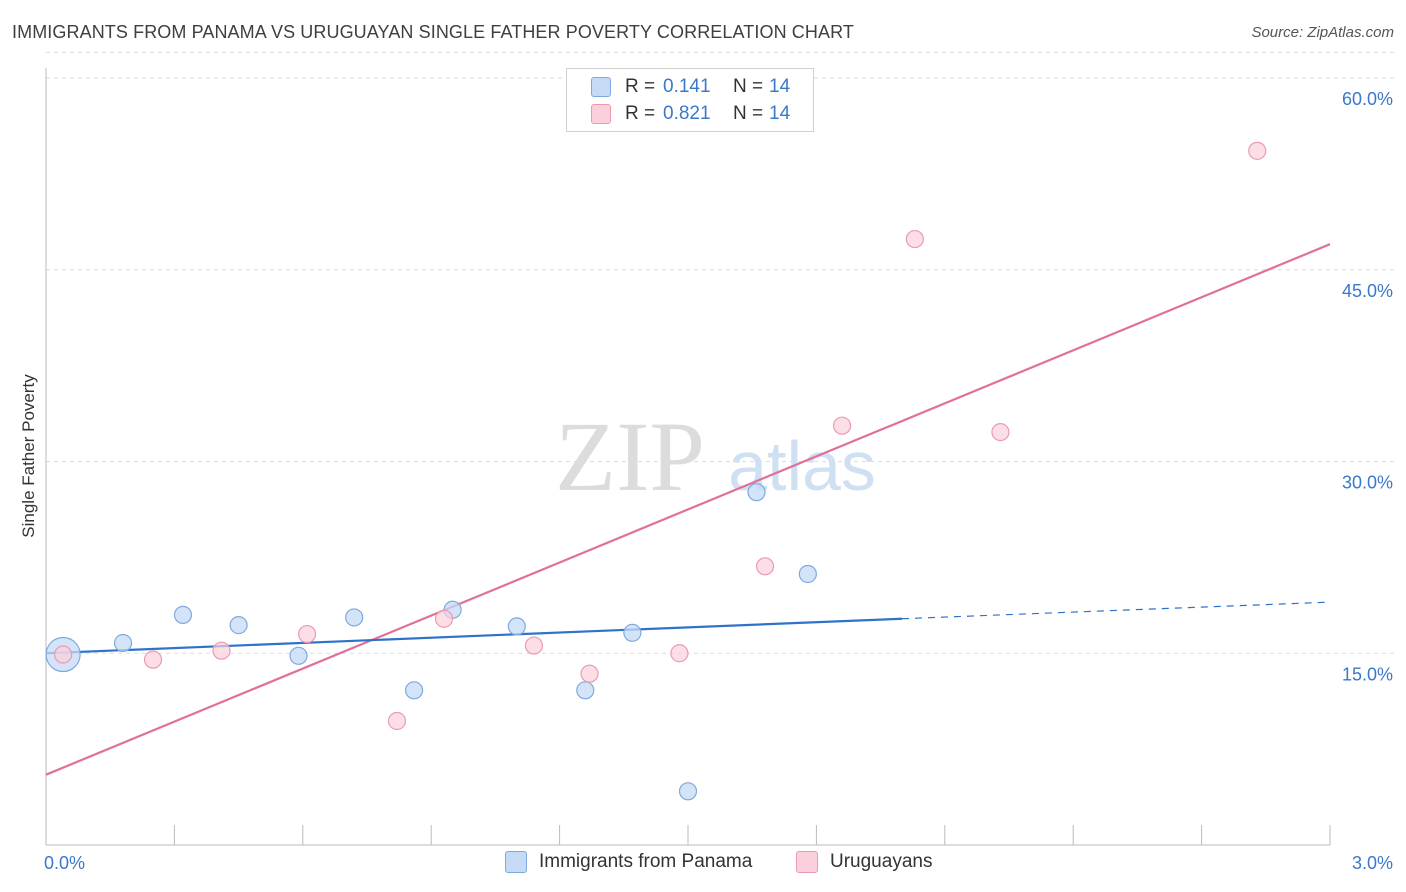  I want to click on bottom-legend-label-uruguayans: Uruguayans, so click(881, 861).